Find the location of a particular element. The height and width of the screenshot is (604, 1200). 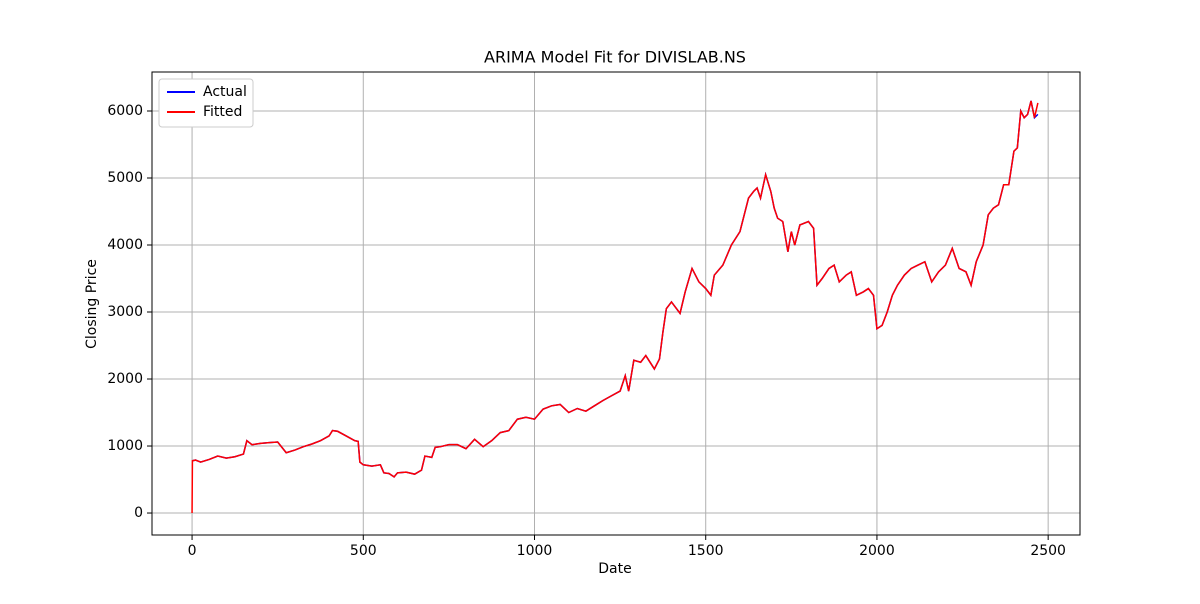

y-tick-label: 4000 is located at coordinates (125, 245).